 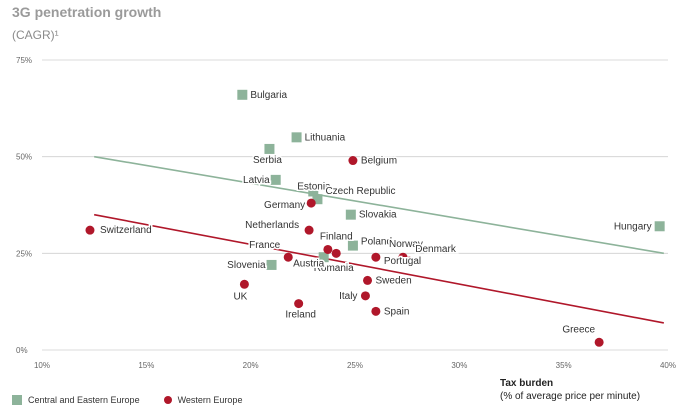 I want to click on point-denmark, so click(x=409, y=261).